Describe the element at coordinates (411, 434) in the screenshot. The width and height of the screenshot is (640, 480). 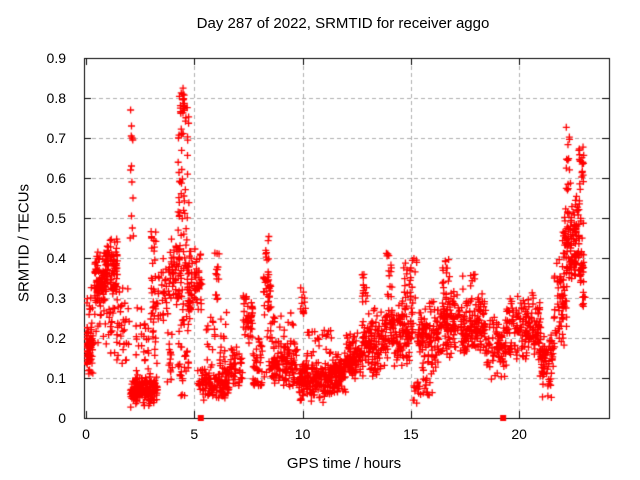
I see `x-tick-label: 15` at that location.